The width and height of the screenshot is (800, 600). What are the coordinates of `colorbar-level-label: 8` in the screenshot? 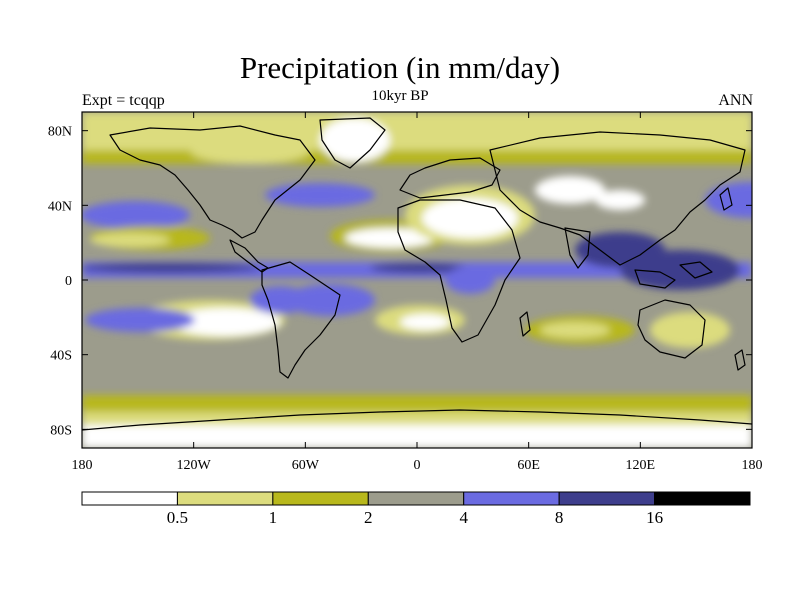 It's located at (559, 517).